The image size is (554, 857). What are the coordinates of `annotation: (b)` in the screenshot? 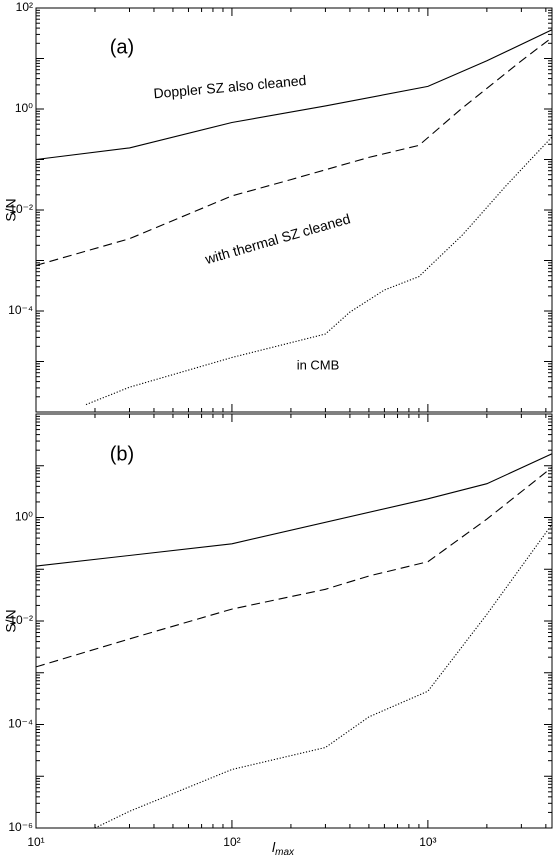 It's located at (122, 454).